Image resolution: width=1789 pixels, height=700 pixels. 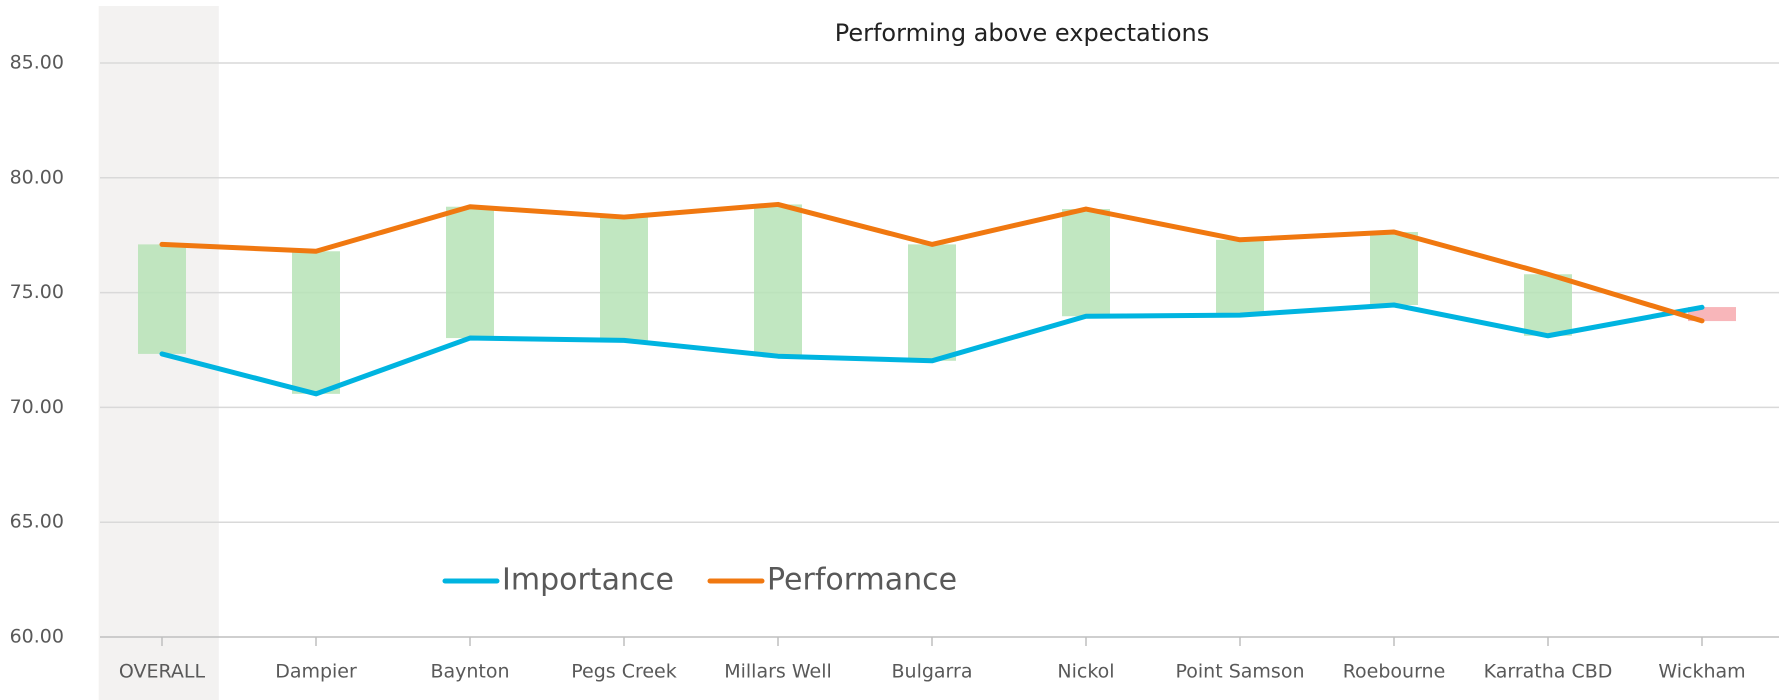 I want to click on x-tick-label: Bulgarra, so click(x=932, y=672).